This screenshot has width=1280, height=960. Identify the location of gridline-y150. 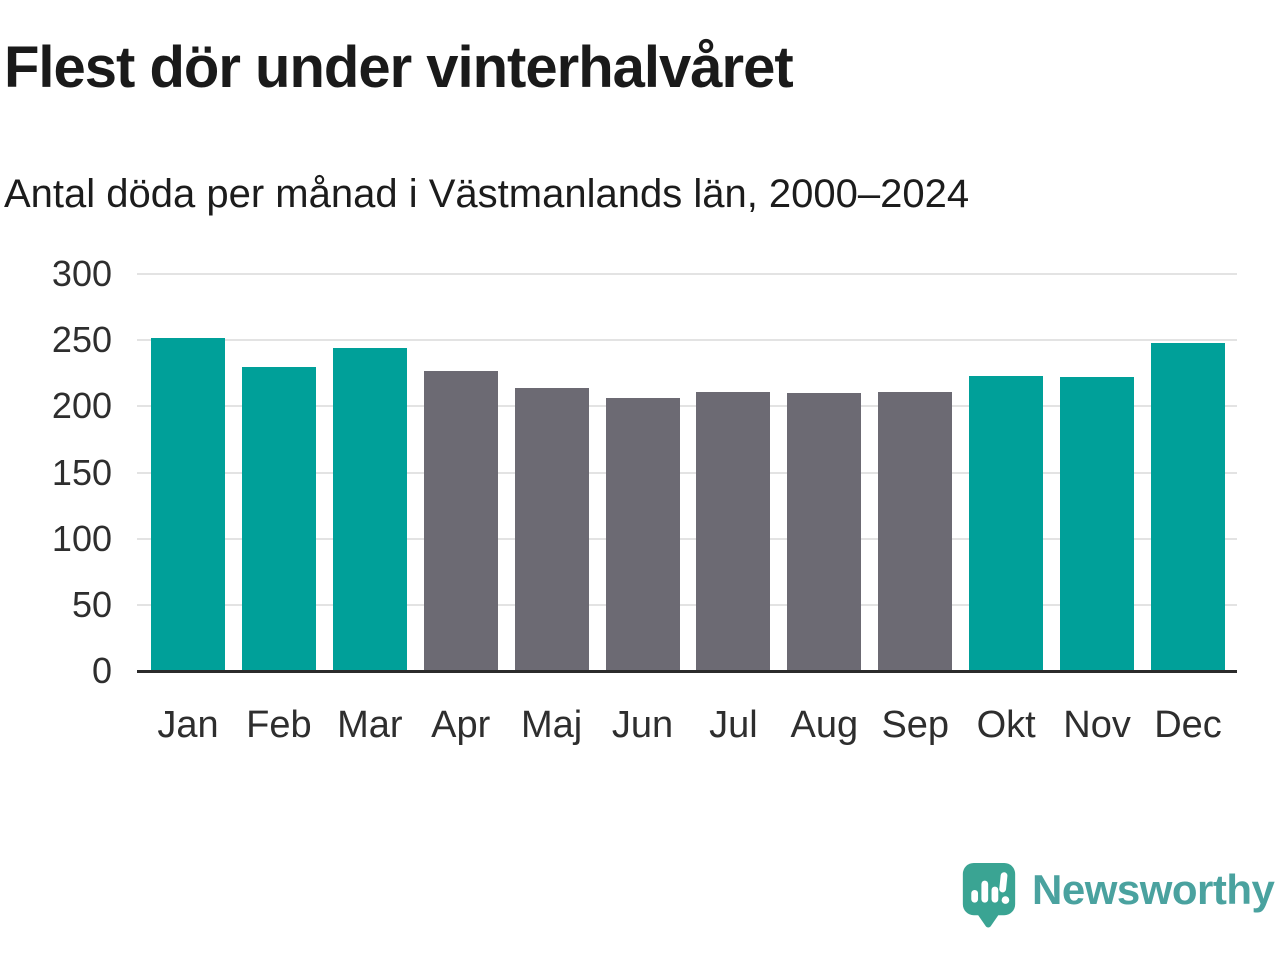
(687, 472).